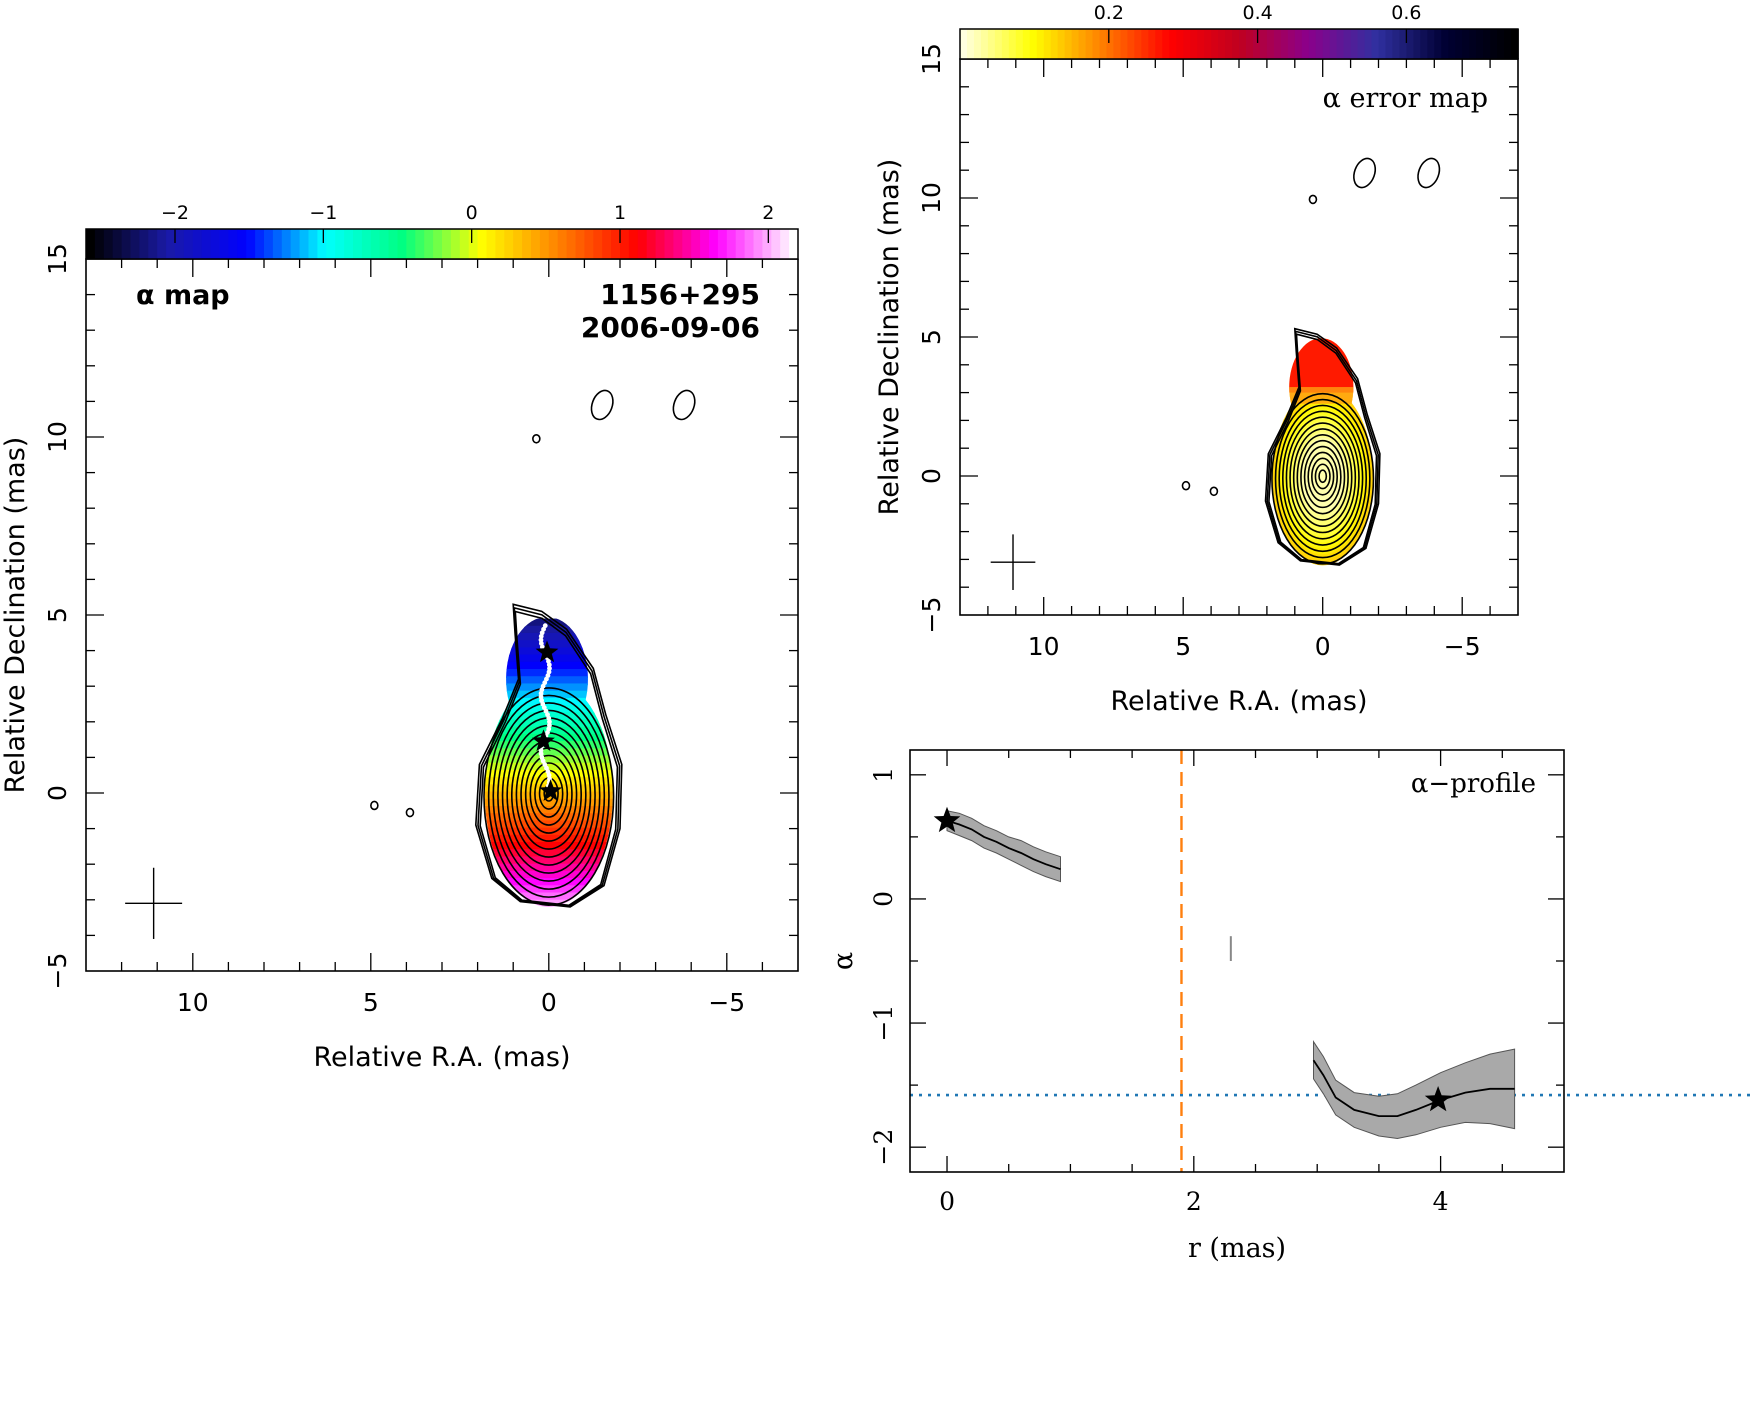 This screenshot has height=1417, width=1756. I want to click on error-band, so click(1322, 476).